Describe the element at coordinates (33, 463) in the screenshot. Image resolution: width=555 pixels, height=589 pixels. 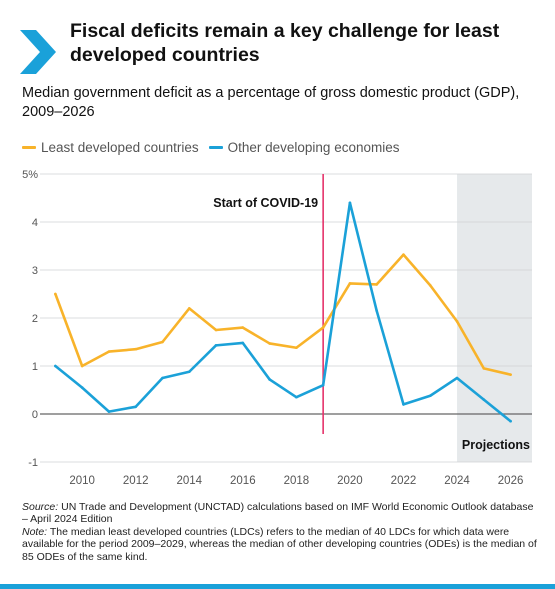
I see `y-tick-label: -1` at that location.